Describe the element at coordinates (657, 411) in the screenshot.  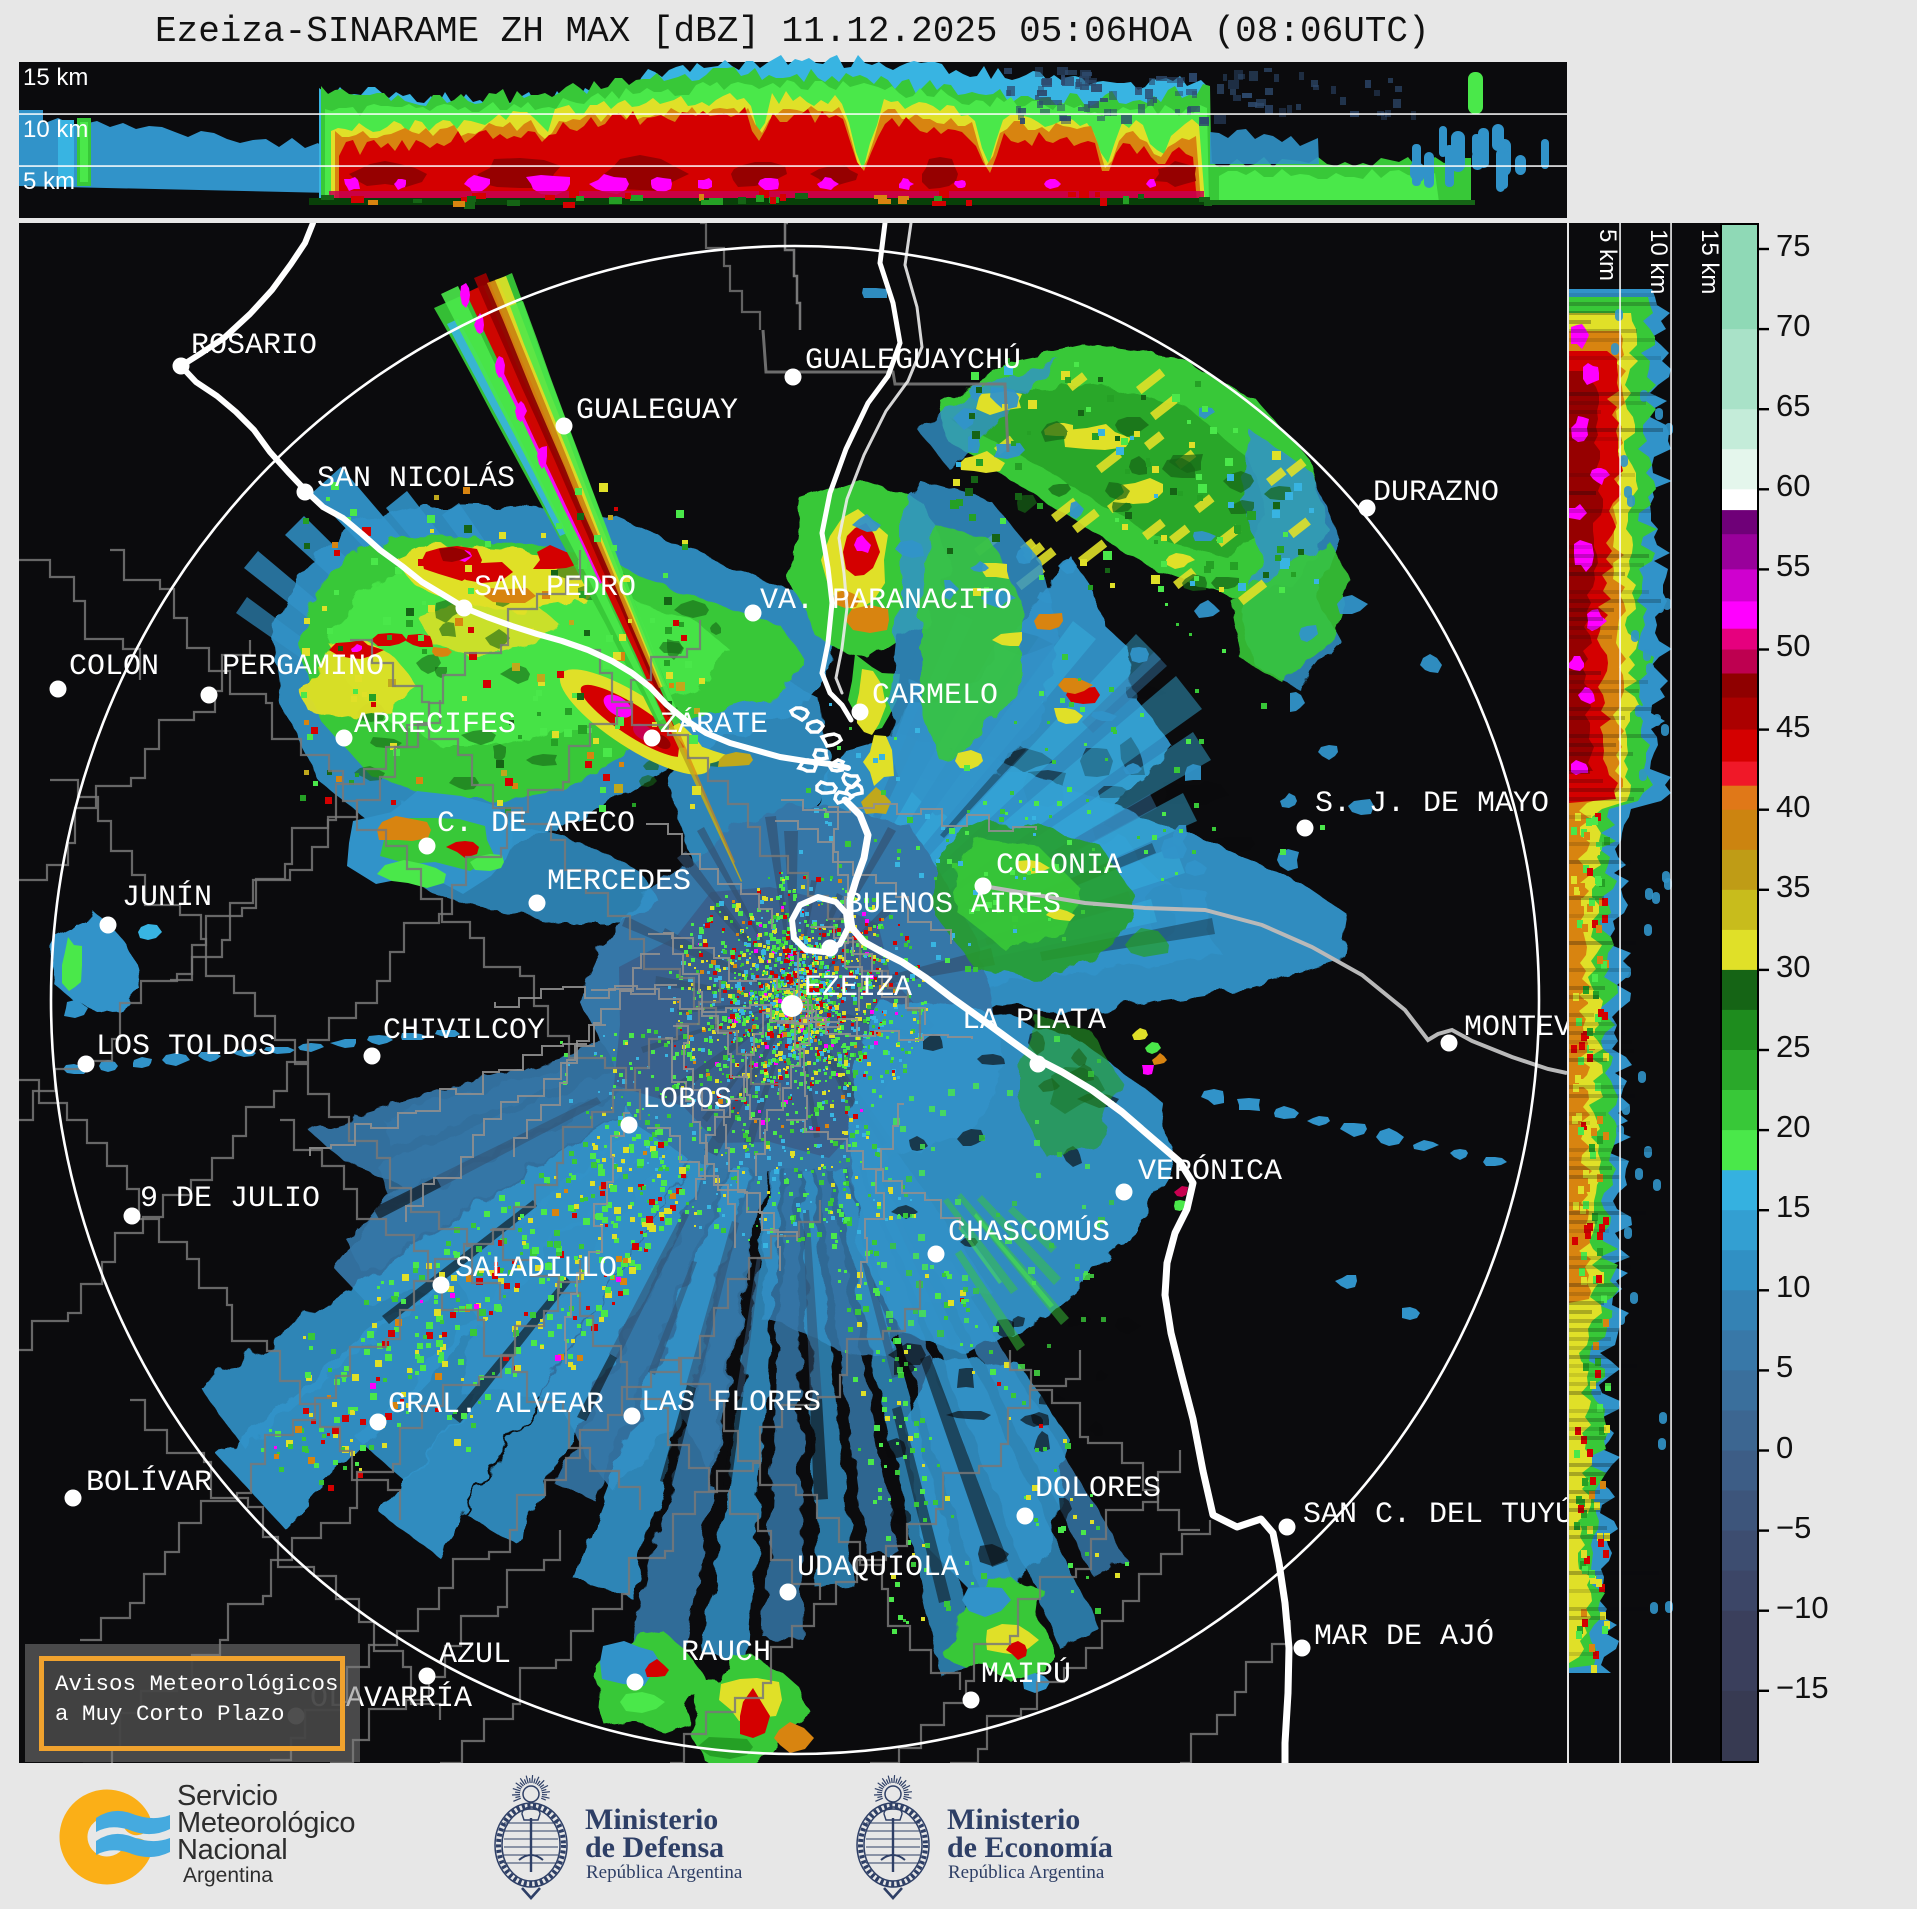
I see `svg-text: GUALEGUAY` at that location.